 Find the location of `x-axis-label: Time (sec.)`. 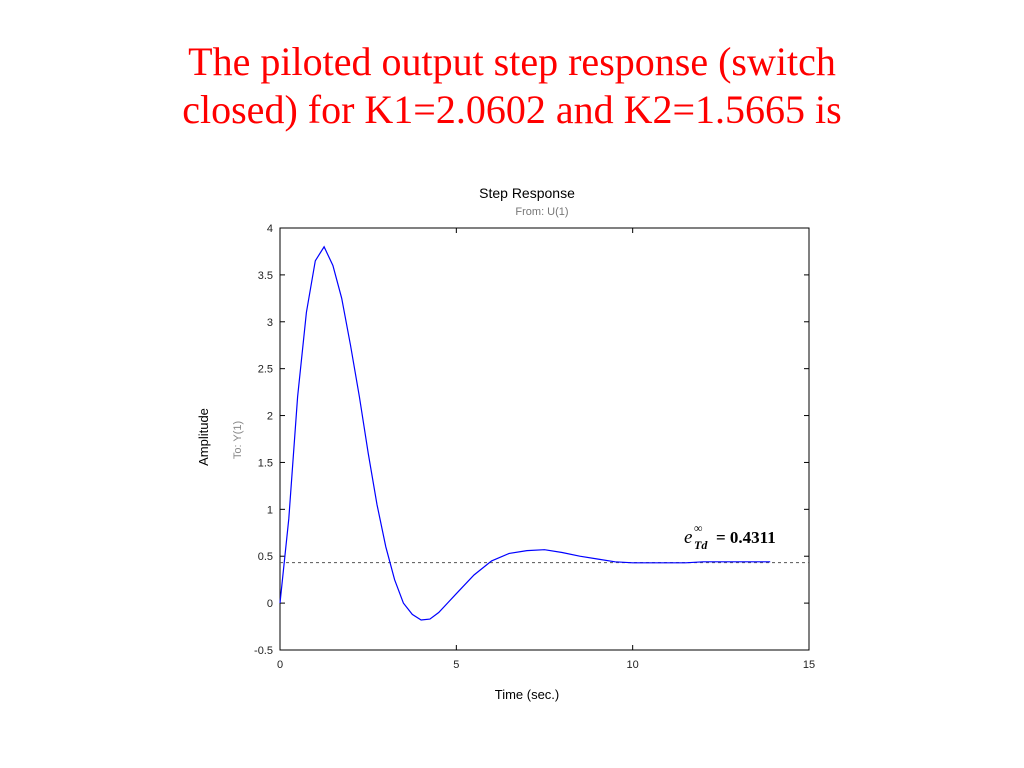

x-axis-label: Time (sec.) is located at coordinates (527, 694).